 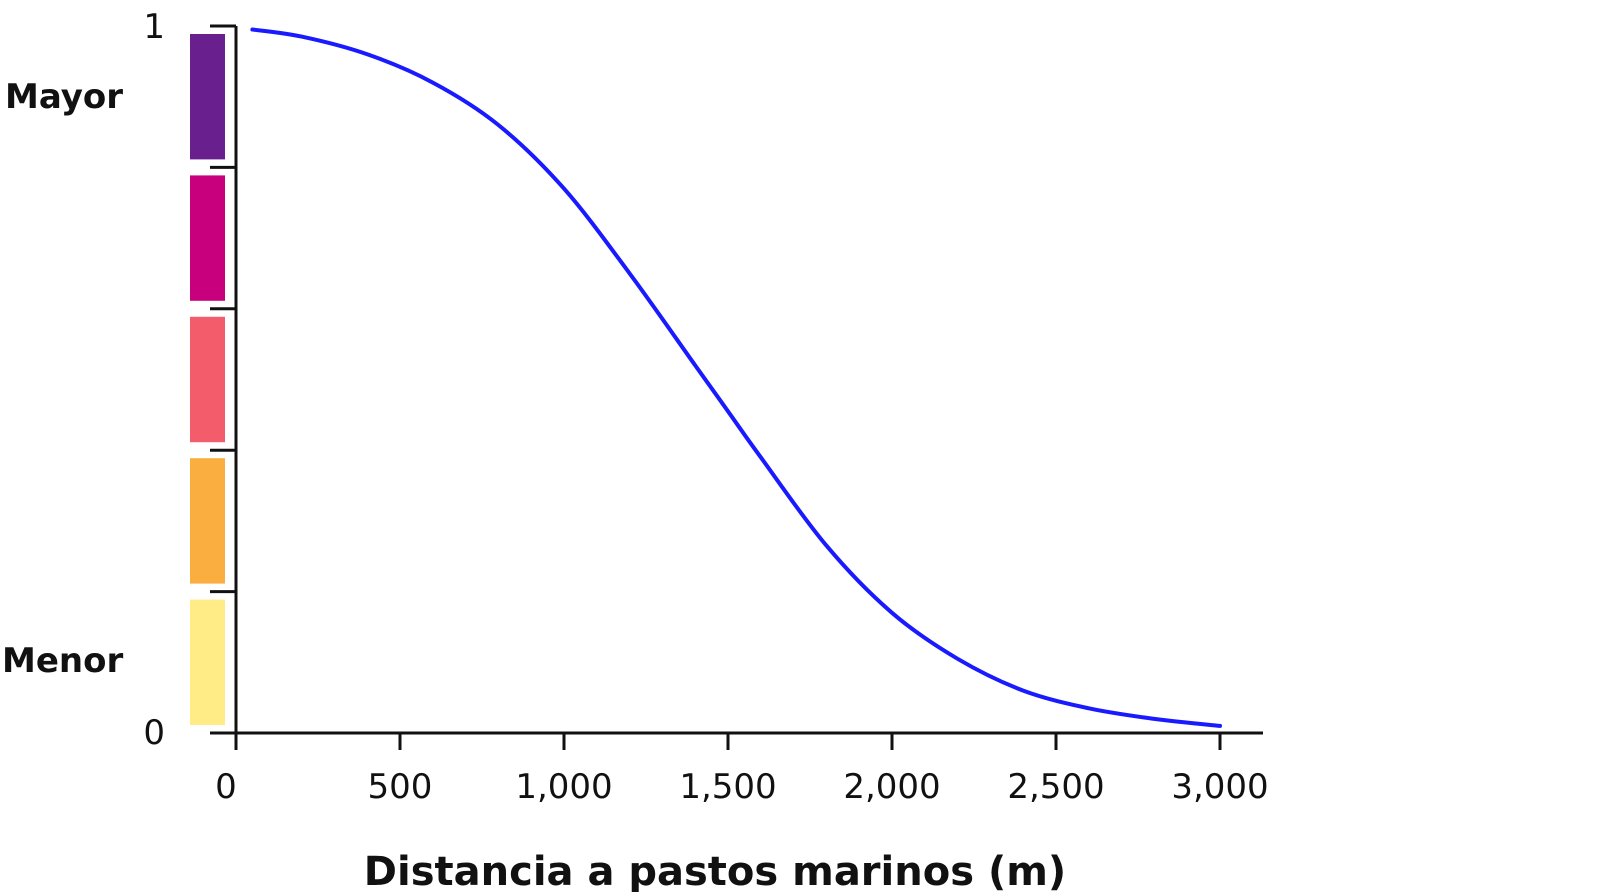 What do you see at coordinates (400, 787) in the screenshot?
I see `x-tick-label: 500` at bounding box center [400, 787].